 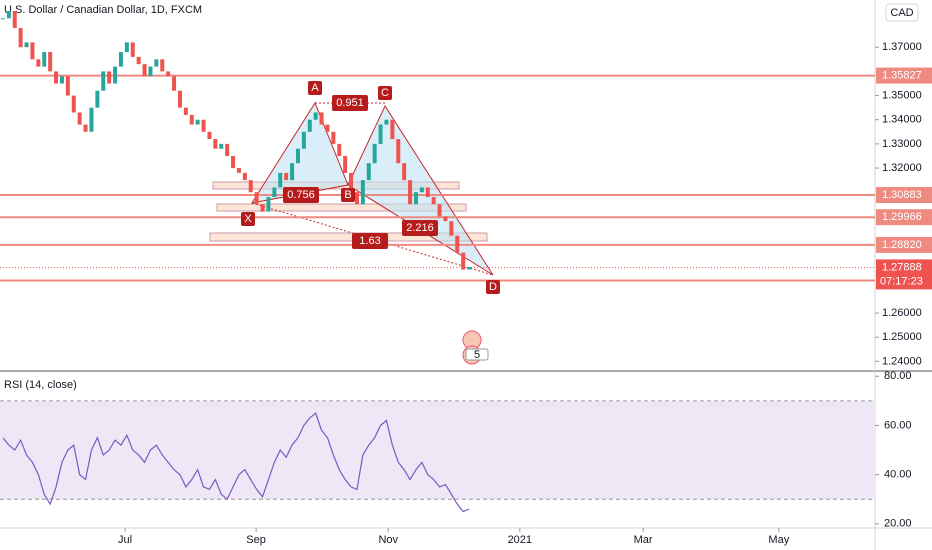 I want to click on x-tick-label: Jul, so click(x=125, y=540).